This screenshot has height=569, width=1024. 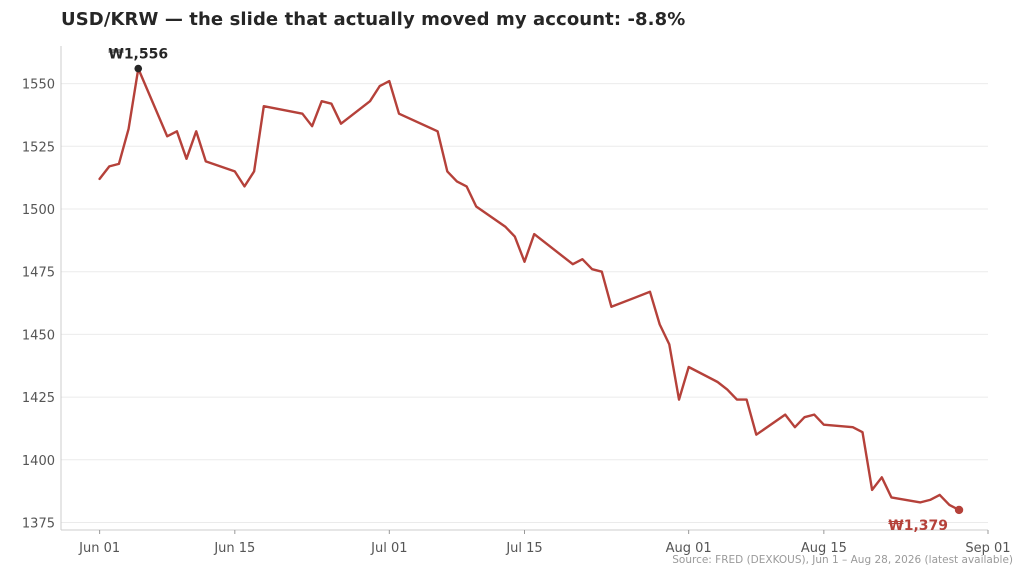 What do you see at coordinates (689, 548) in the screenshot?
I see `x-tick-label-aug-01: Aug 01` at bounding box center [689, 548].